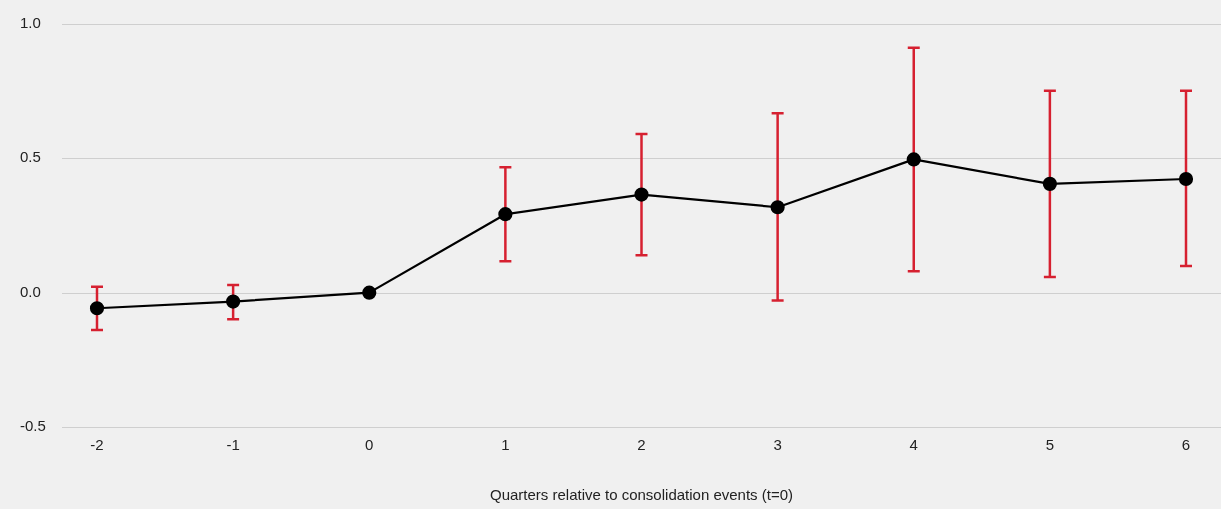 This screenshot has height=509, width=1221. Describe the element at coordinates (97, 445) in the screenshot. I see `x-tick-label: -2` at that location.